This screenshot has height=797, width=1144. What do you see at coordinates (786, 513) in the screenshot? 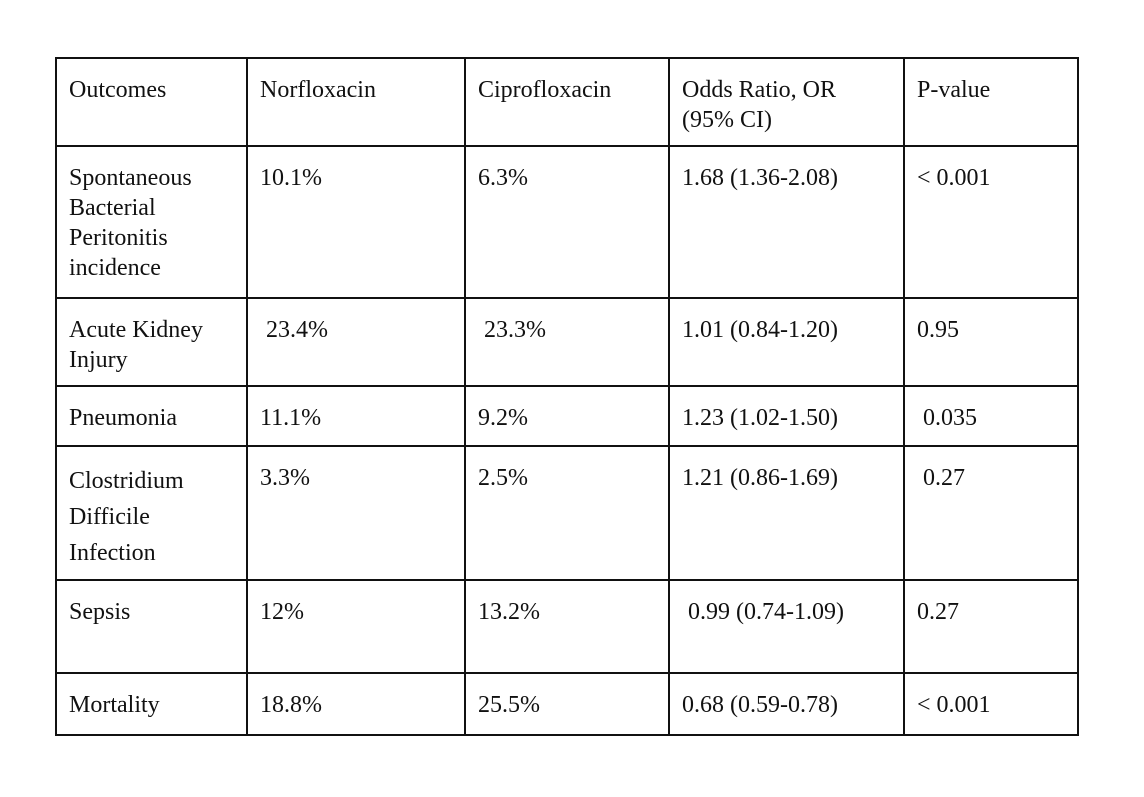
I see `odds-ratio-cell: 1.21 (0.86-1.69)` at bounding box center [786, 513].